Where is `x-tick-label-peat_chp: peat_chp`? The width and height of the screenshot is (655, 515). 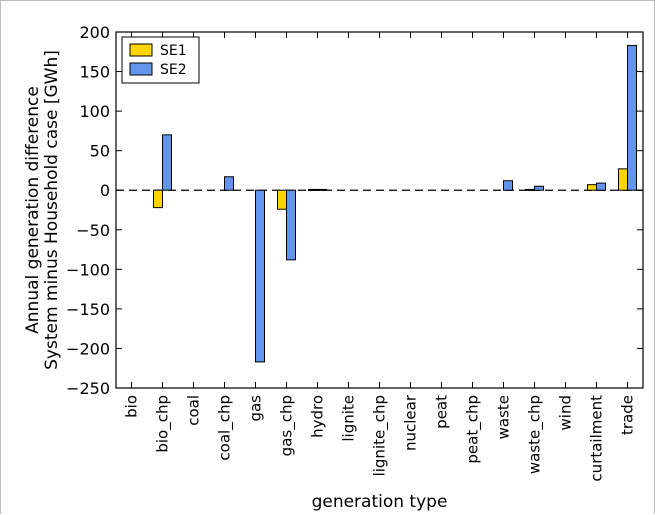
x-tick-label-peat_chp: peat_chp is located at coordinates (473, 429).